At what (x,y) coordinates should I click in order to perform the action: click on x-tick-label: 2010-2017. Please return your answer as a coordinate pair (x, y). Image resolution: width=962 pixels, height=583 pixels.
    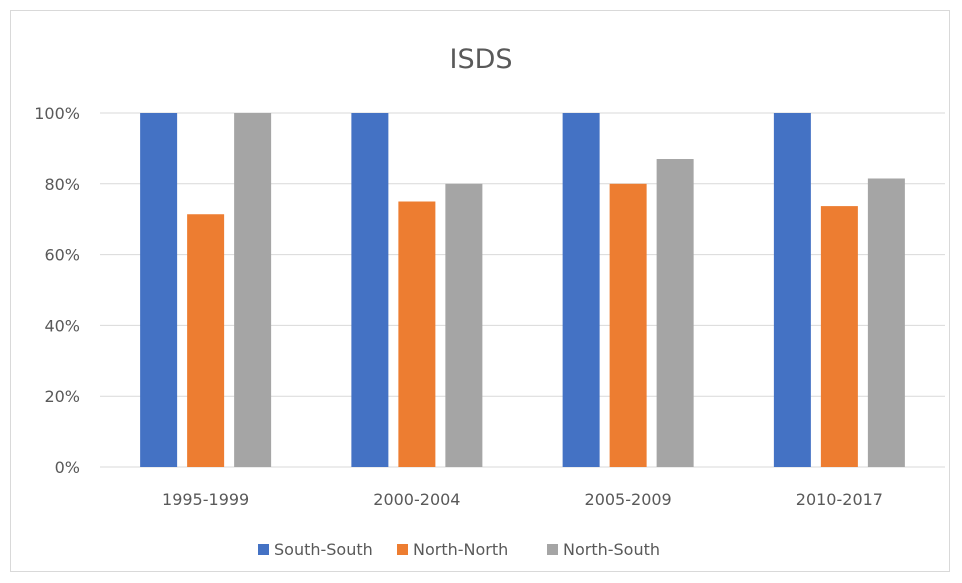
    Looking at the image, I should click on (839, 499).